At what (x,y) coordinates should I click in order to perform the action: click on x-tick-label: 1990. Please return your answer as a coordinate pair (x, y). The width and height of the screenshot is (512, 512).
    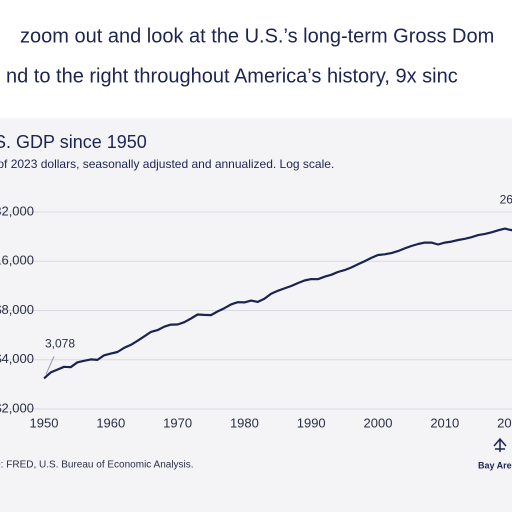
    Looking at the image, I should click on (311, 422).